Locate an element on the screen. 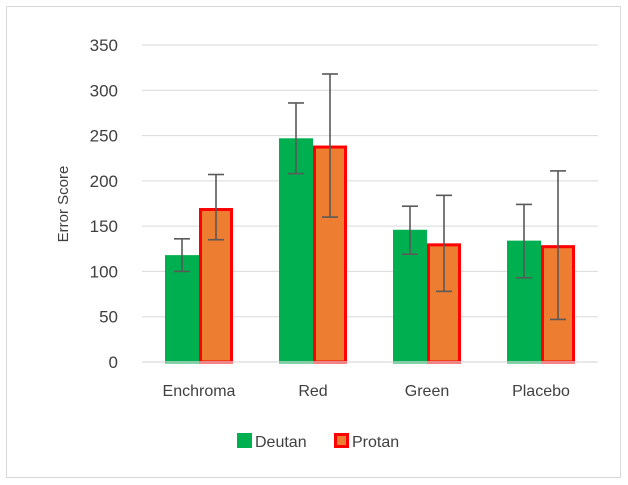 Image resolution: width=628 pixels, height=485 pixels. x-category-label: Green is located at coordinates (427, 391).